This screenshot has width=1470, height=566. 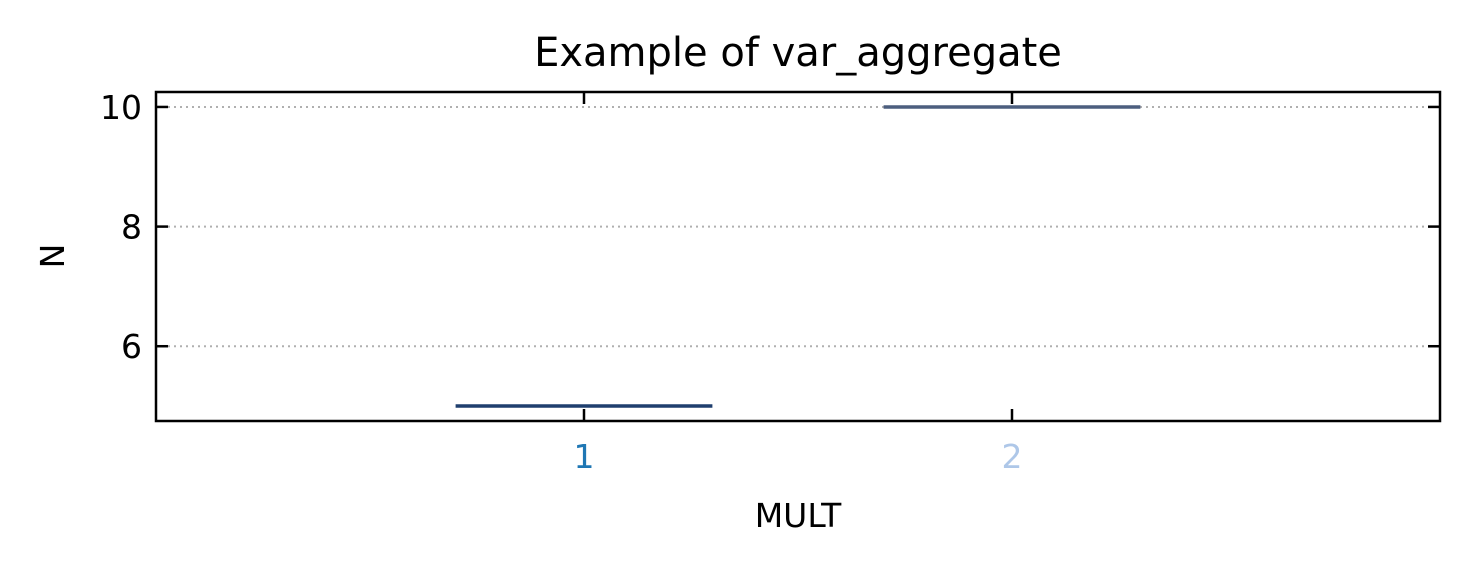 I want to click on y-tick-label: 8, so click(x=131, y=227).